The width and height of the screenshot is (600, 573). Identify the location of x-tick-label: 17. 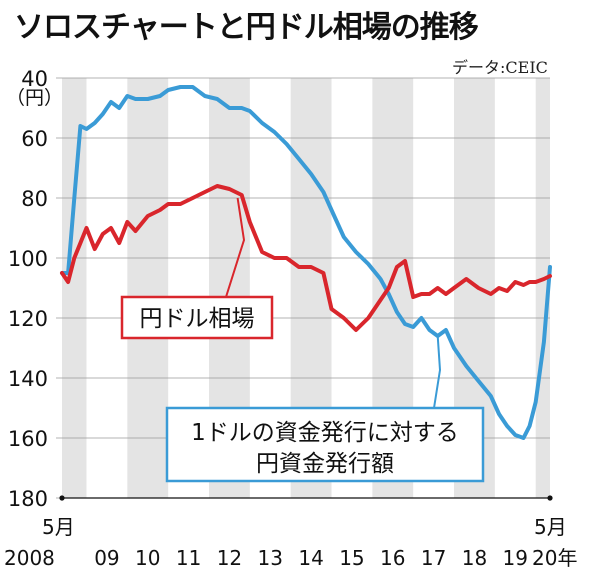
(433, 558).